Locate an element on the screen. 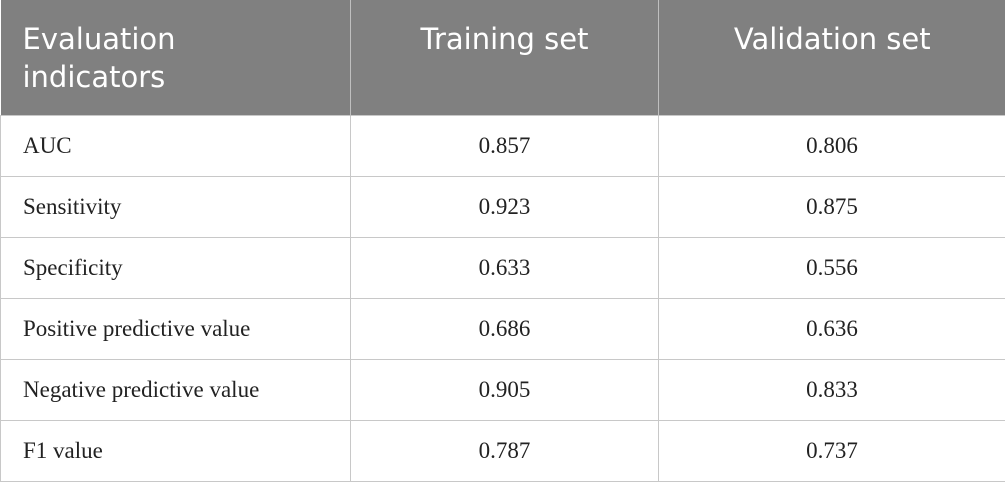  value-cell: 0.556 is located at coordinates (831, 267).